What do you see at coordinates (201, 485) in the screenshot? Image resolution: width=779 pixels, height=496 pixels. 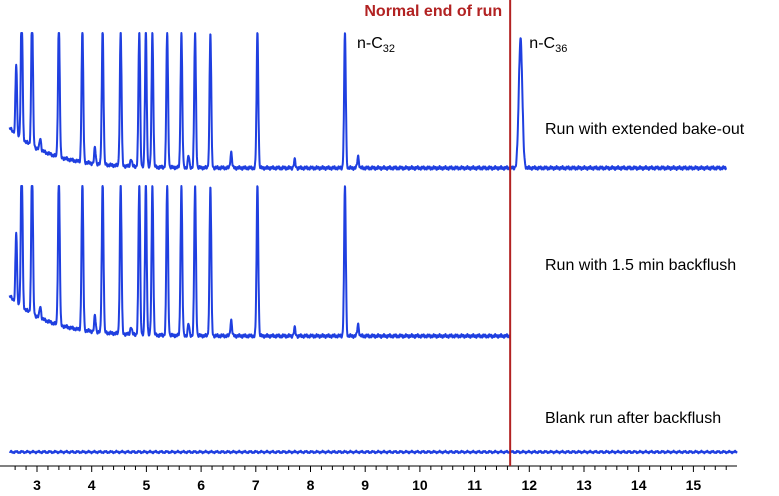 I see `x-tick-label: 6` at bounding box center [201, 485].